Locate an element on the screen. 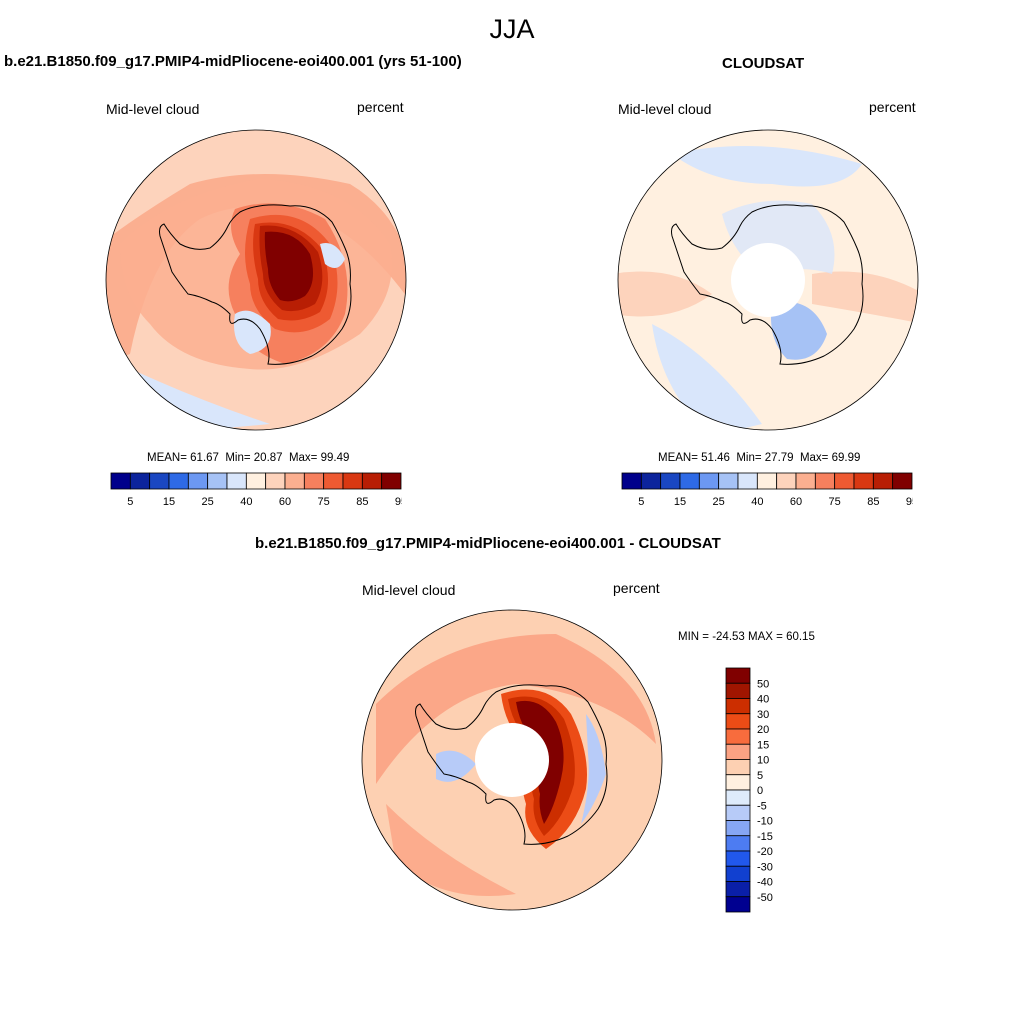  panel2-blue-ross is located at coordinates (799, 331).